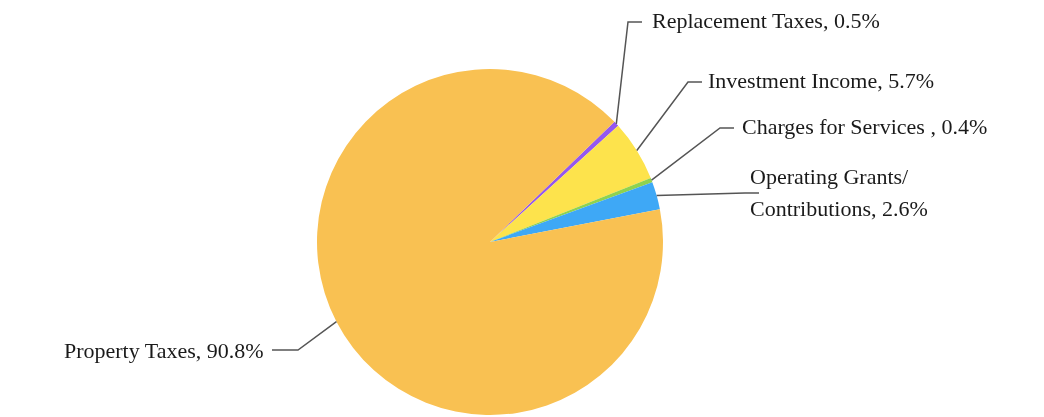 This screenshot has width=1044, height=417. Describe the element at coordinates (839, 192) in the screenshot. I see `slice-label: Operating Grants/ Contributions, 2.6%` at that location.